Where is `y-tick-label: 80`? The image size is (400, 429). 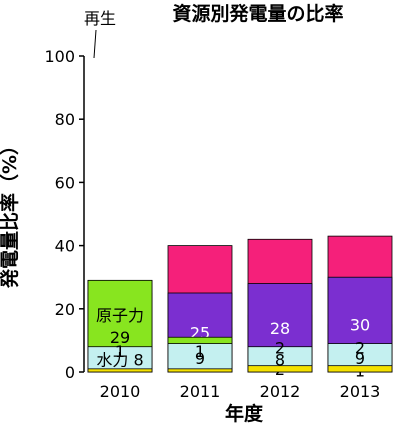 y-tick-label: 80 is located at coordinates (65, 119).